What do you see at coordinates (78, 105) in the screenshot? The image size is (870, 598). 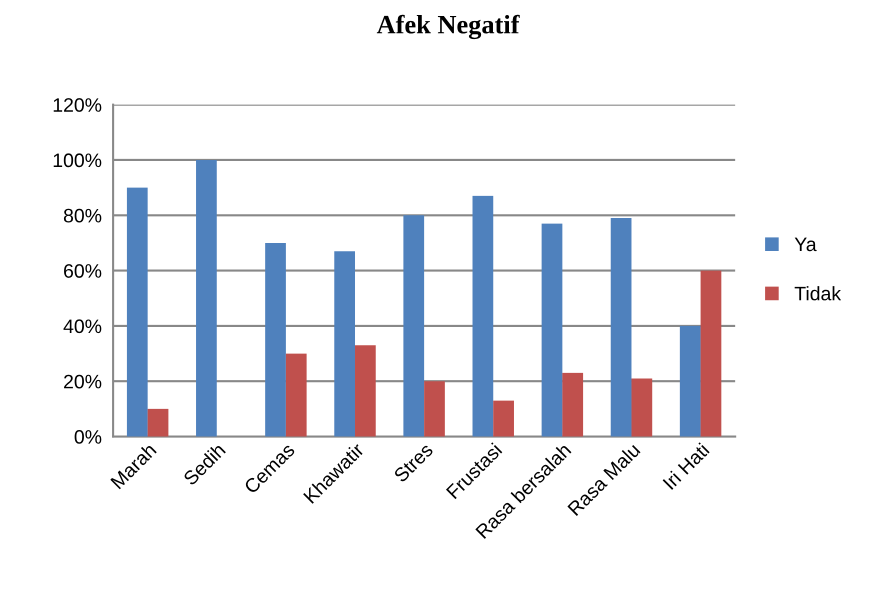 I see `y-tick-label: 120%` at bounding box center [78, 105].